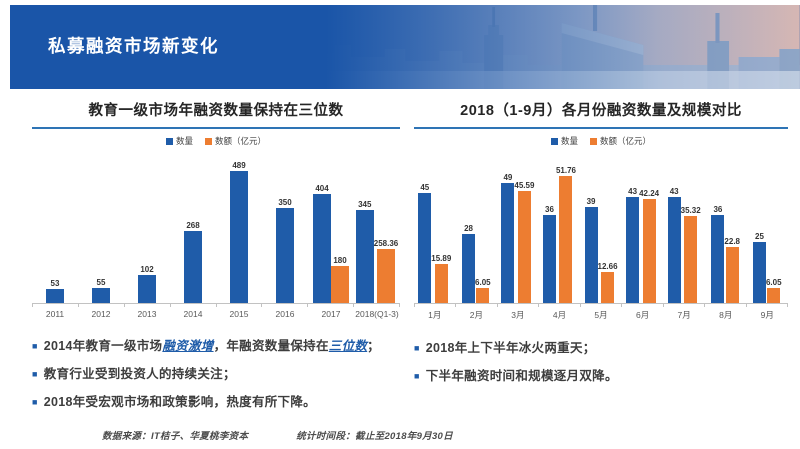  Describe the element at coordinates (139, 374) in the screenshot. I see `bullet-text: 教育行业受到投资人的持续关注；` at that location.